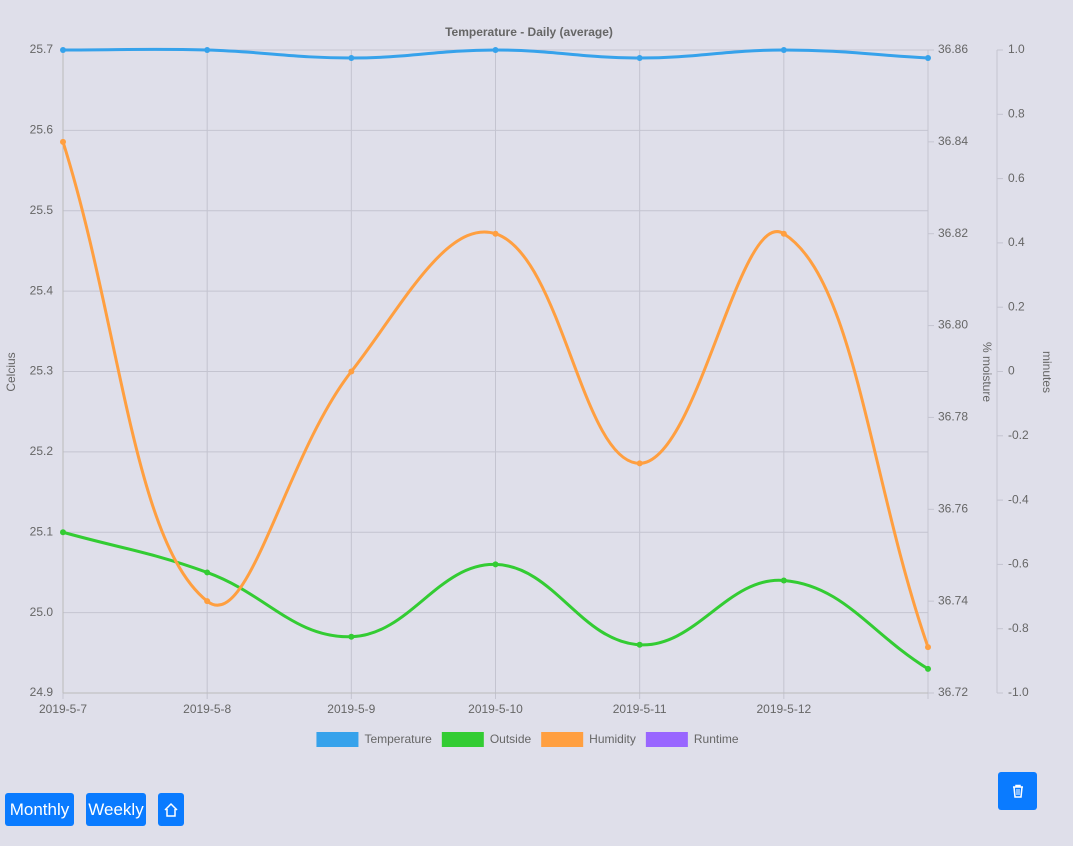  Describe the element at coordinates (953, 49) in the screenshot. I see `y2-tick-label: 36.86` at that location.